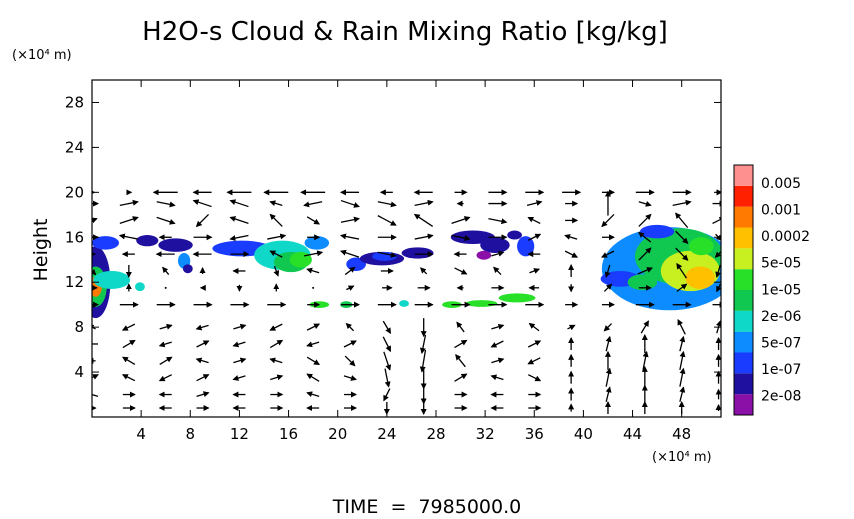 This screenshot has height=519, width=854. I want to click on chart-title: H2O-s Cloud & Rain Mixing Ratio [kg/kg], so click(405, 32).